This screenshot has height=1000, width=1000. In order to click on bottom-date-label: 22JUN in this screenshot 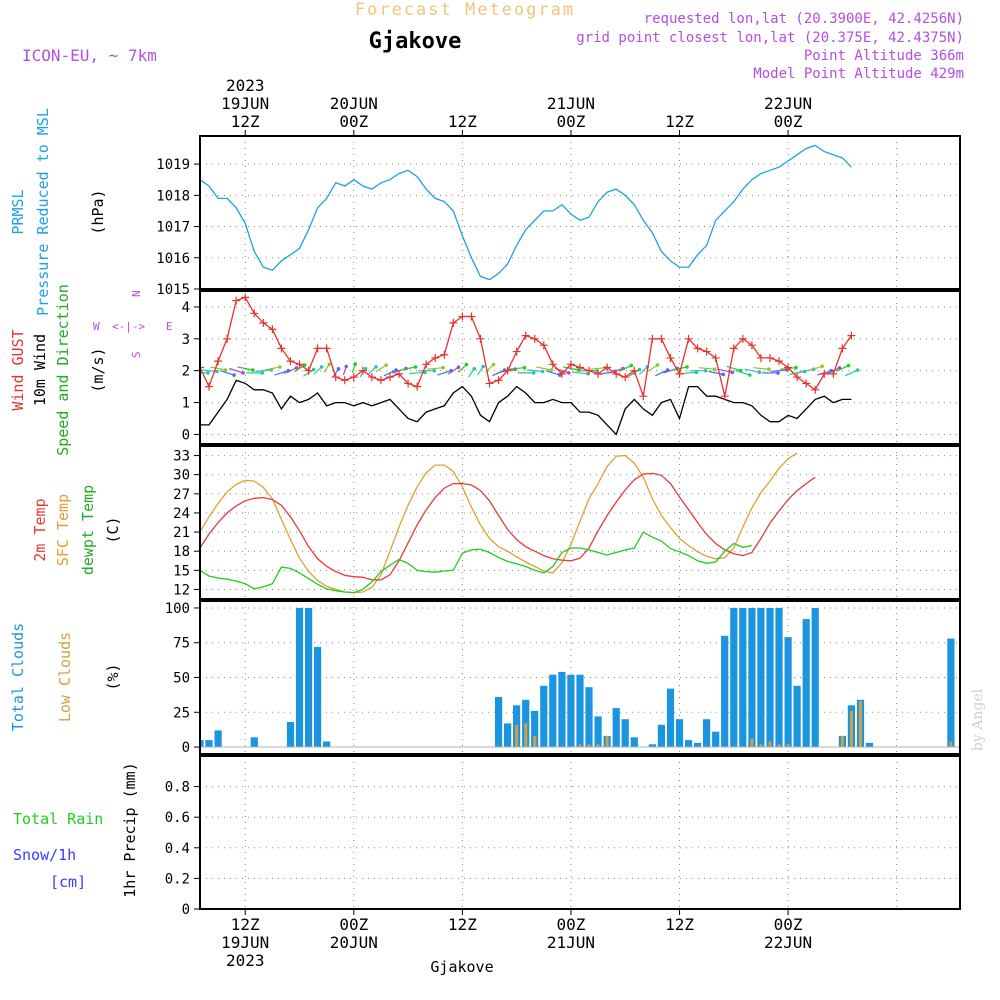, I will do `click(788, 942)`.